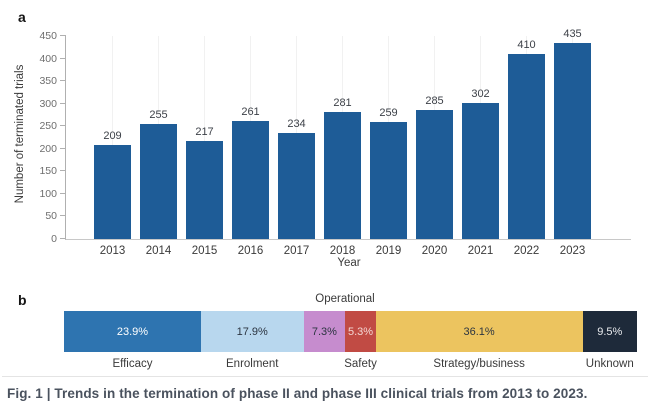 The image size is (650, 420). Describe the element at coordinates (609, 364) in the screenshot. I see `segment-label-unknown: Unknown` at that location.